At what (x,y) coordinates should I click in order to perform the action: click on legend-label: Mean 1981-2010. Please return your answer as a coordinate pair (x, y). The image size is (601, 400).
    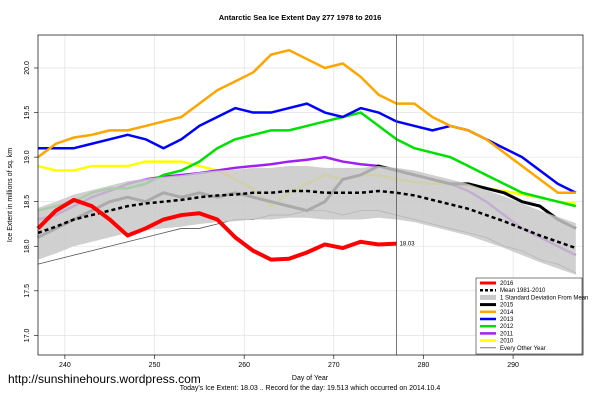
    Looking at the image, I should click on (523, 291).